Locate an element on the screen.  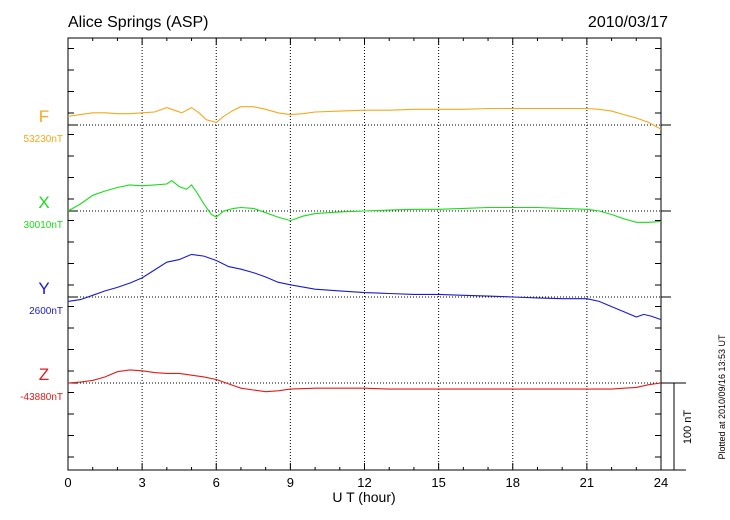
series-baseline-x: 30010nT is located at coordinates (43, 225).